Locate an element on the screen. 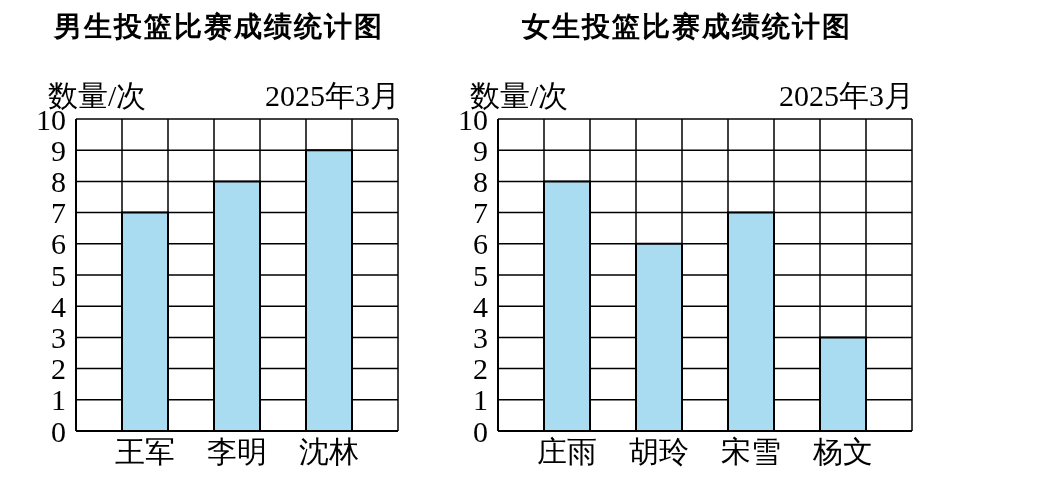 The image size is (1044, 503). x-tick-label: 沈林 is located at coordinates (329, 452).